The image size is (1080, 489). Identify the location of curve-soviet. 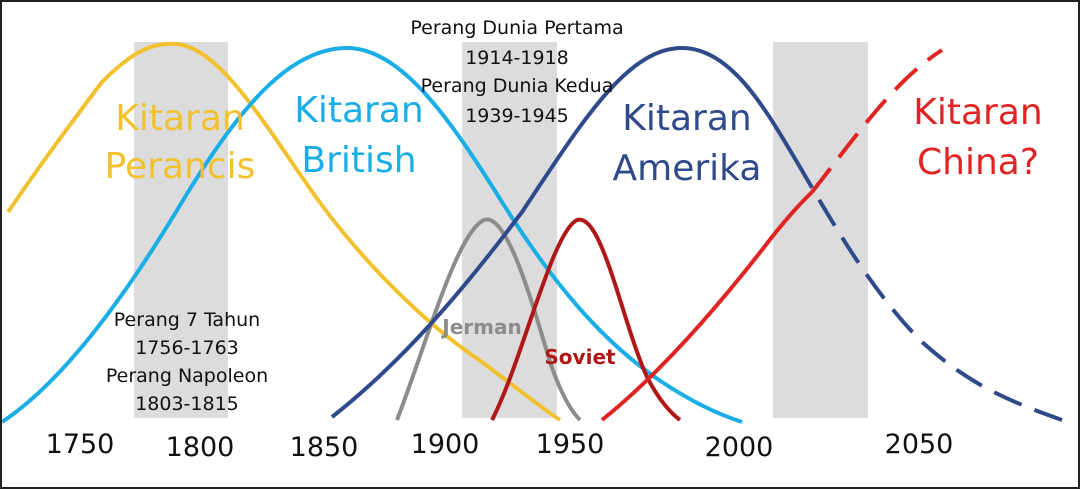
(586, 319).